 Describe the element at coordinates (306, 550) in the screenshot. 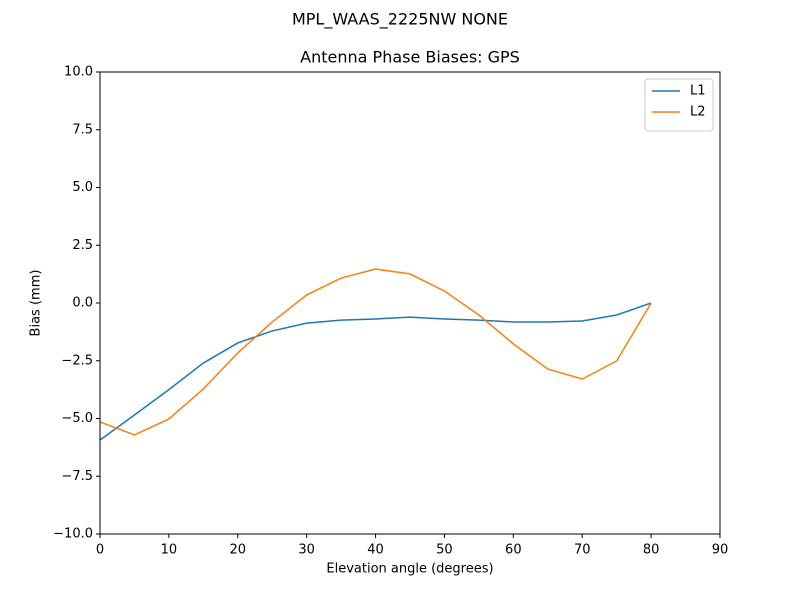

I see `x-tick-label: 30` at that location.